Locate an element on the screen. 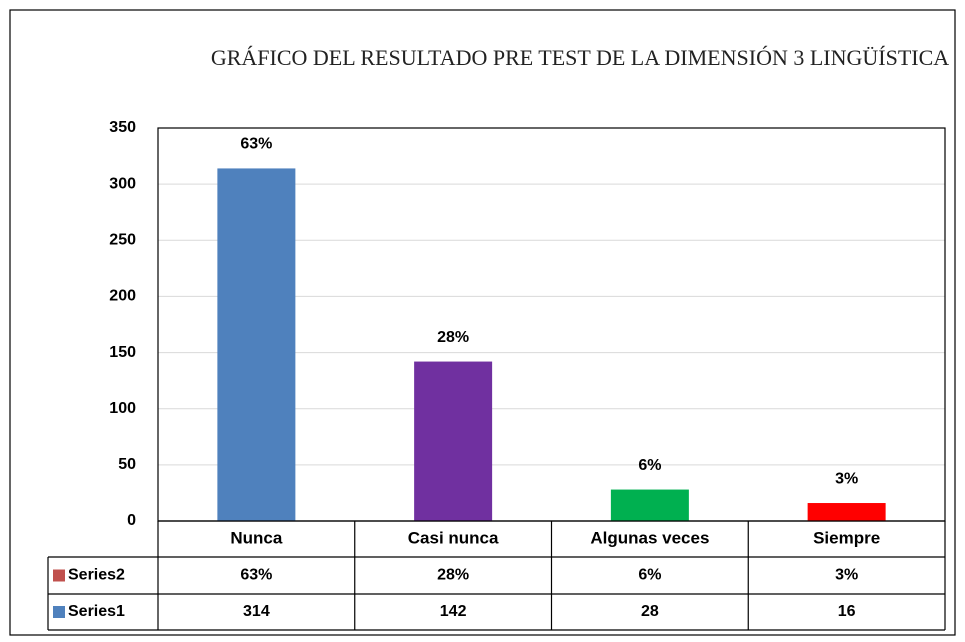  table-cell: 28 is located at coordinates (650, 611).